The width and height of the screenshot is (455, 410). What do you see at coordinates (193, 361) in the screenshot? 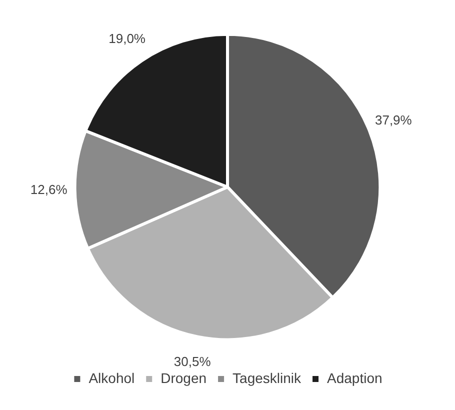
I see `data-label: 30,5%` at bounding box center [193, 361].